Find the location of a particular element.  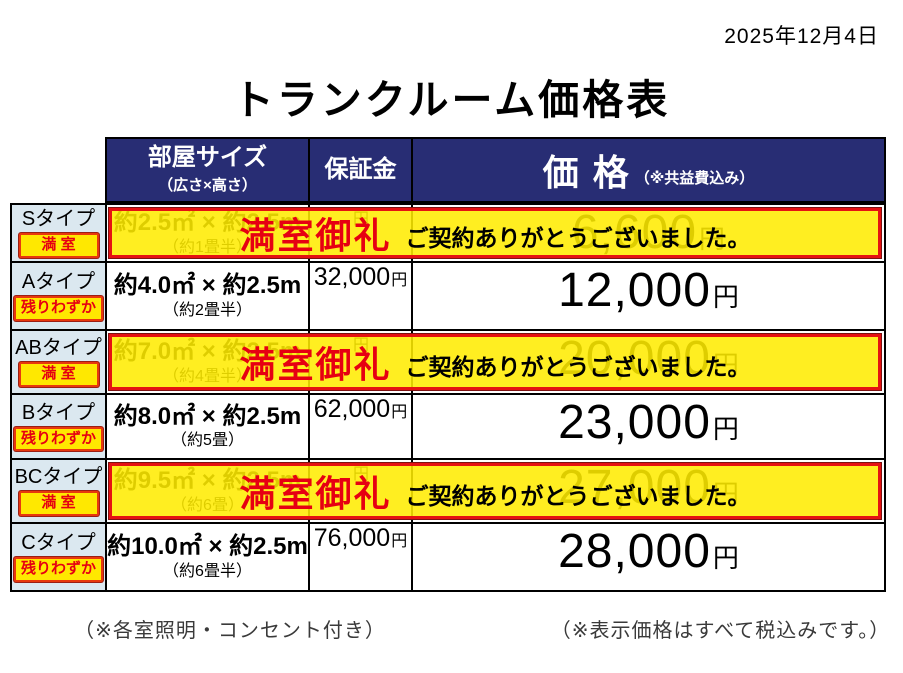

price-cell: 12,000 円 is located at coordinates (647, 296).